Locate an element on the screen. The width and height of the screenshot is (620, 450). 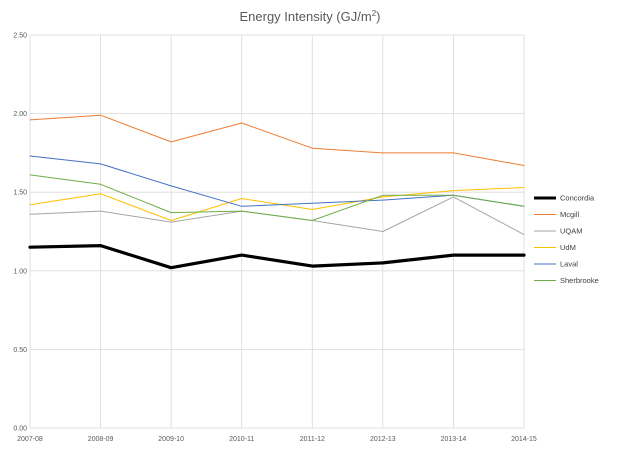
x-tick-label: 2011-12 is located at coordinates (312, 439).